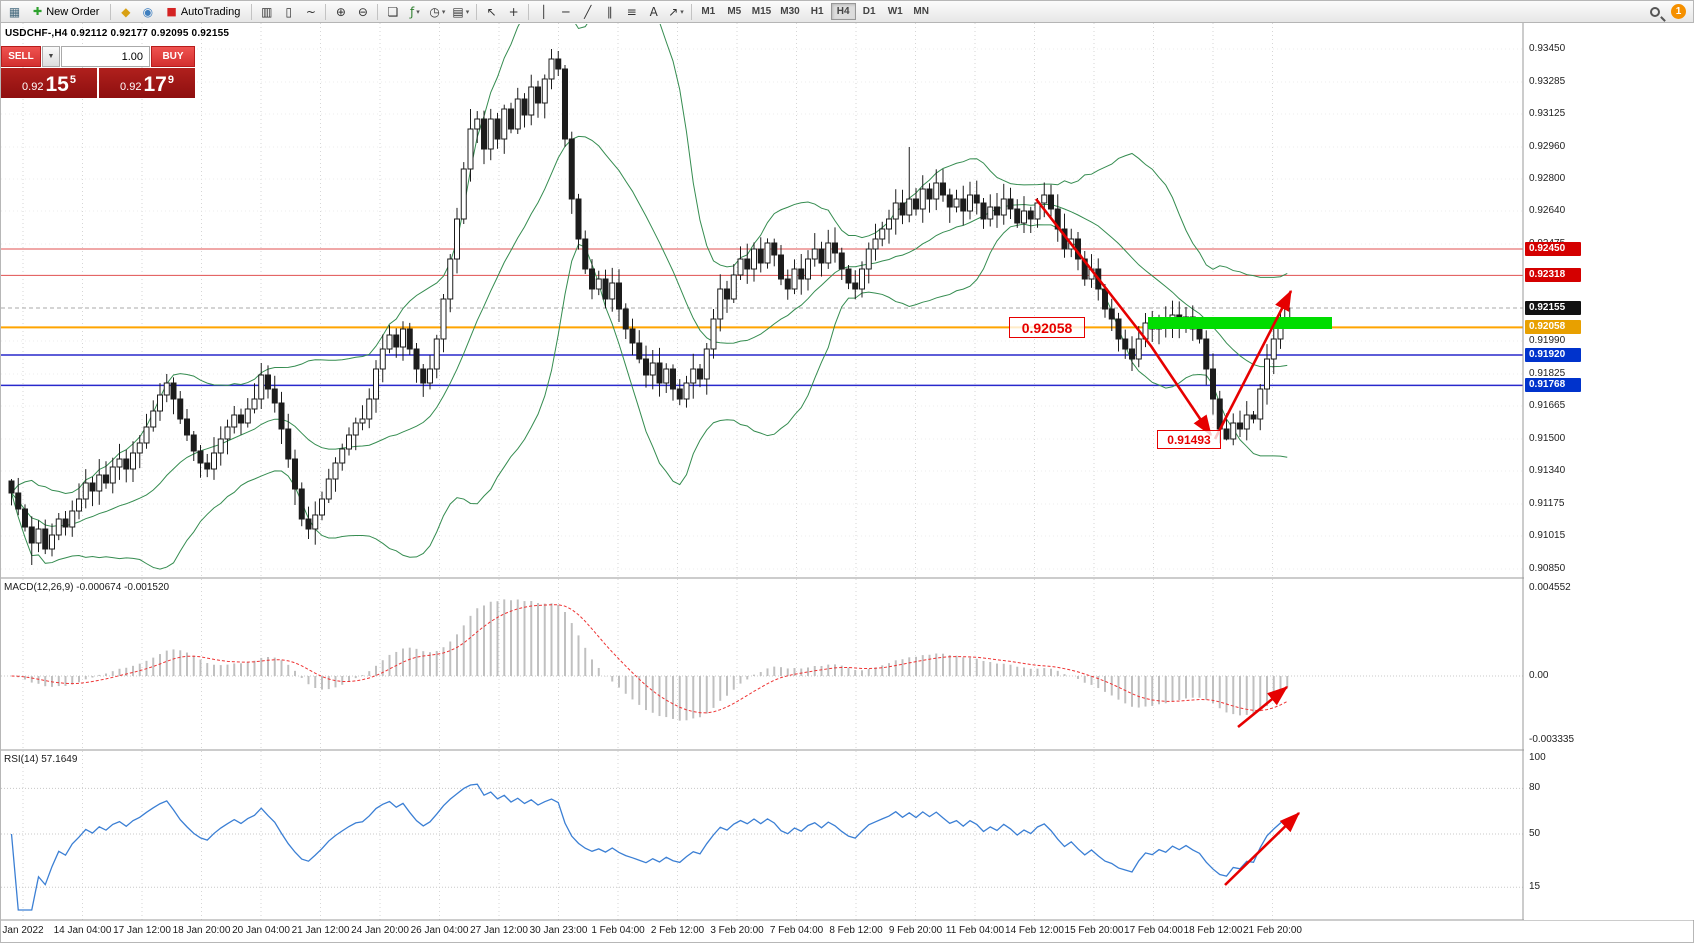 Image resolution: width=1694 pixels, height=943 pixels. What do you see at coordinates (649, 659) in the screenshot?
I see `macd-signal-line` at bounding box center [649, 659].